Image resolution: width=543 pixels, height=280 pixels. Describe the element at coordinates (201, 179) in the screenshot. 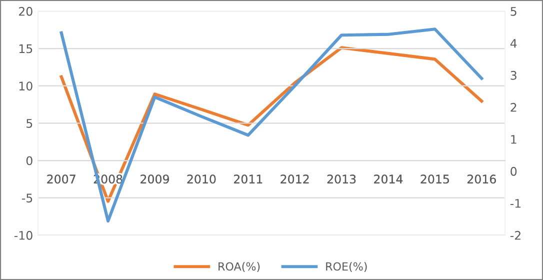

I see `x-tick-label: 2010` at that location.